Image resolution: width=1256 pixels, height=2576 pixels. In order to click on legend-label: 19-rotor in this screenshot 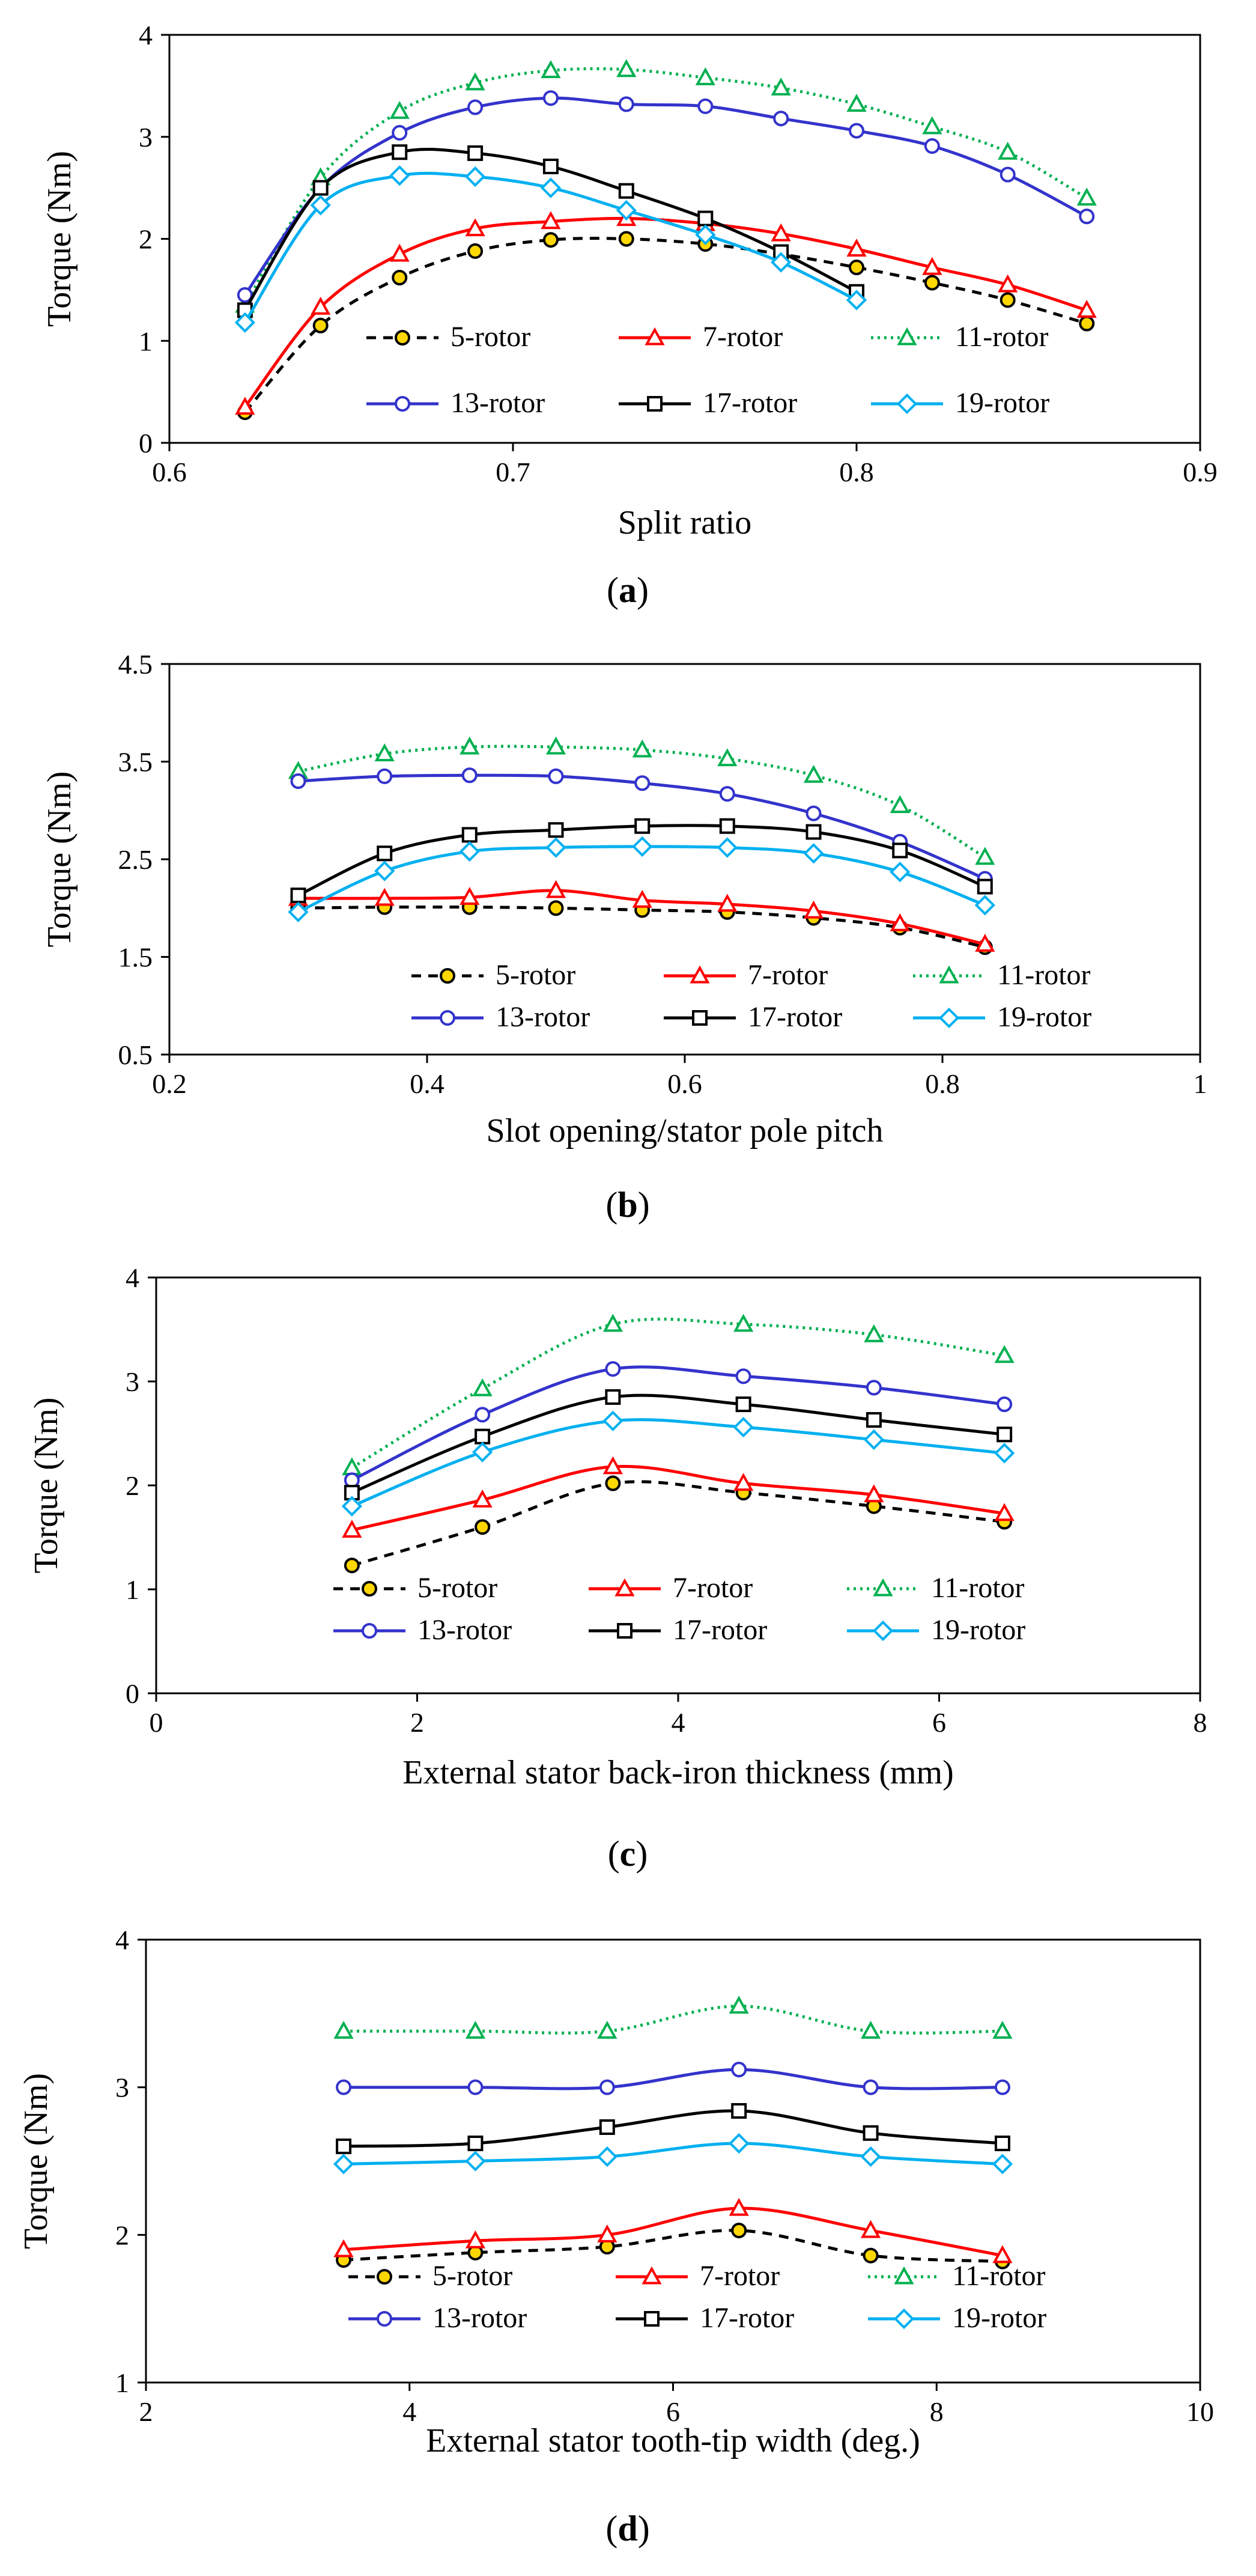, I will do `click(1002, 403)`.